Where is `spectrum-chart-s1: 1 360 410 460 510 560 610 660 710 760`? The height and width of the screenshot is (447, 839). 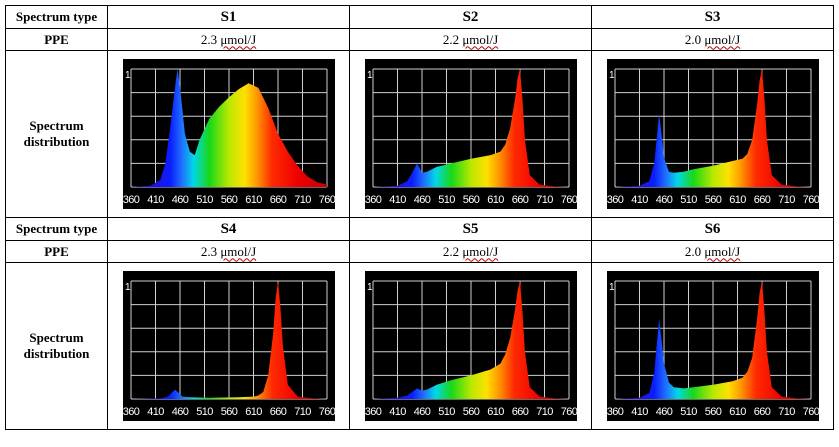
spectrum-chart-s1: 1 360 410 460 510 560 610 660 710 760 is located at coordinates (228, 134).